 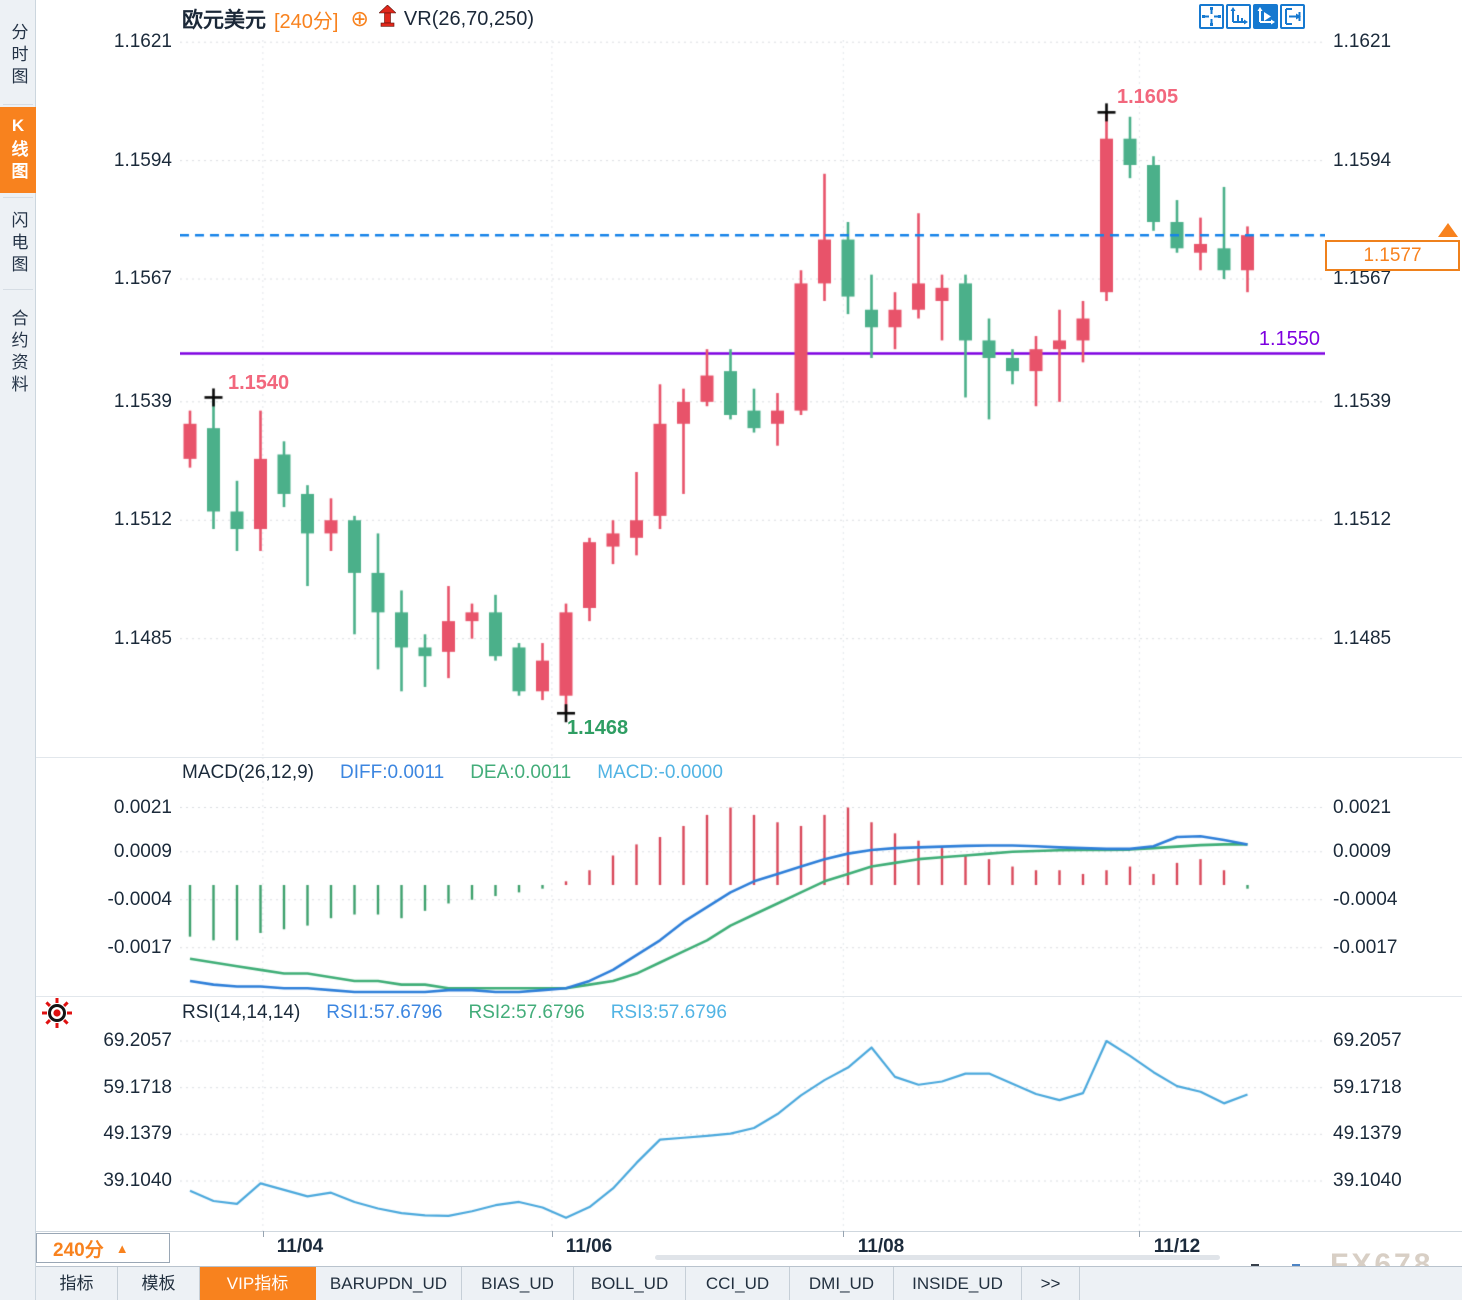 I want to click on tab-9: INSIDE_UD, so click(x=958, y=1283).